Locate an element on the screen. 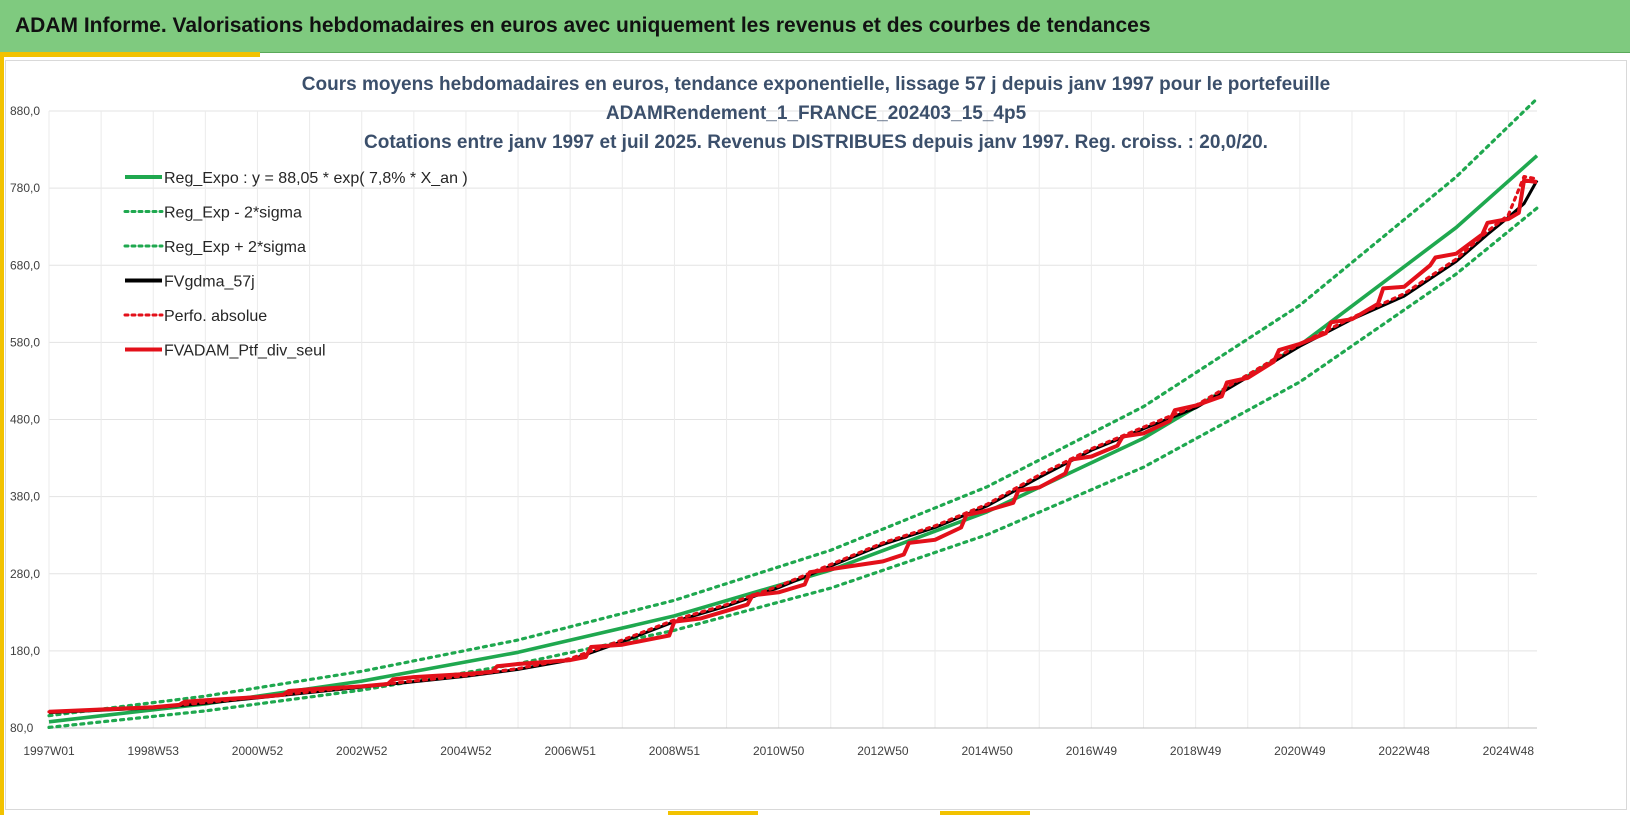  legend-label: Reg_Exp + 2*sigma is located at coordinates (235, 247).